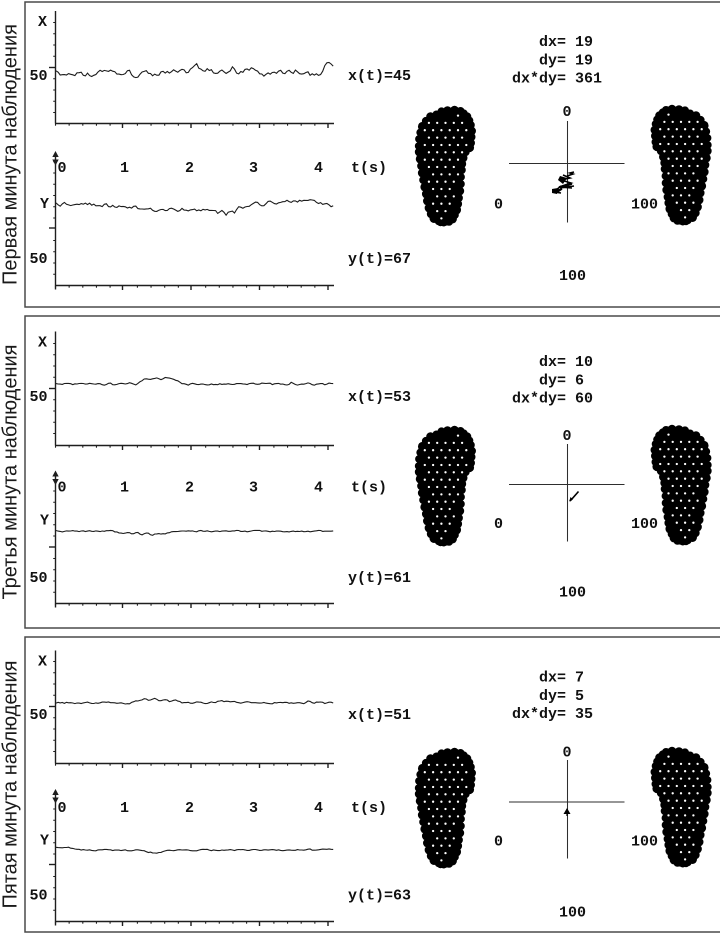  I want to click on svg-text: dx= 7, so click(561, 678).